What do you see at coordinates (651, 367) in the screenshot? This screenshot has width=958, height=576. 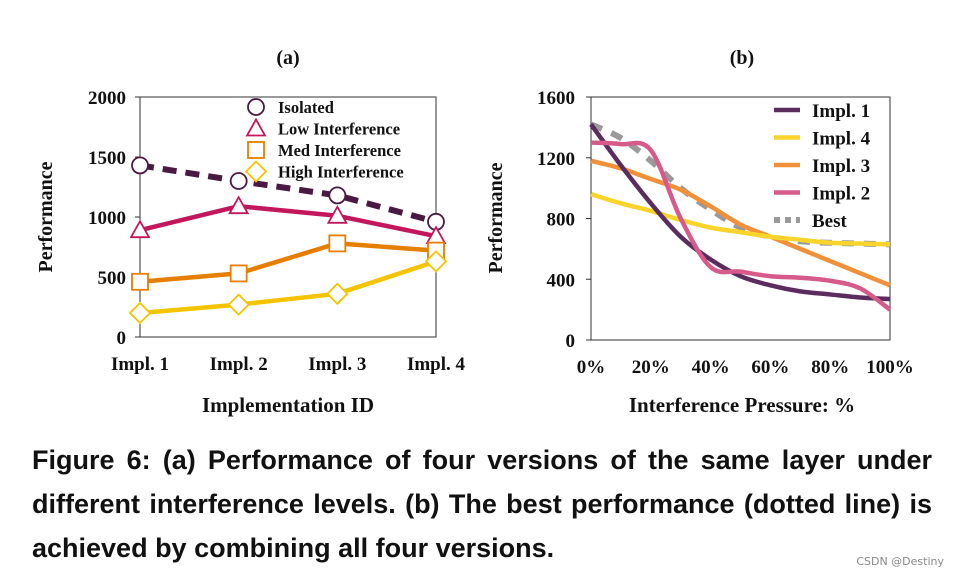 I see `chart-b-xtick-label: 20%` at bounding box center [651, 367].